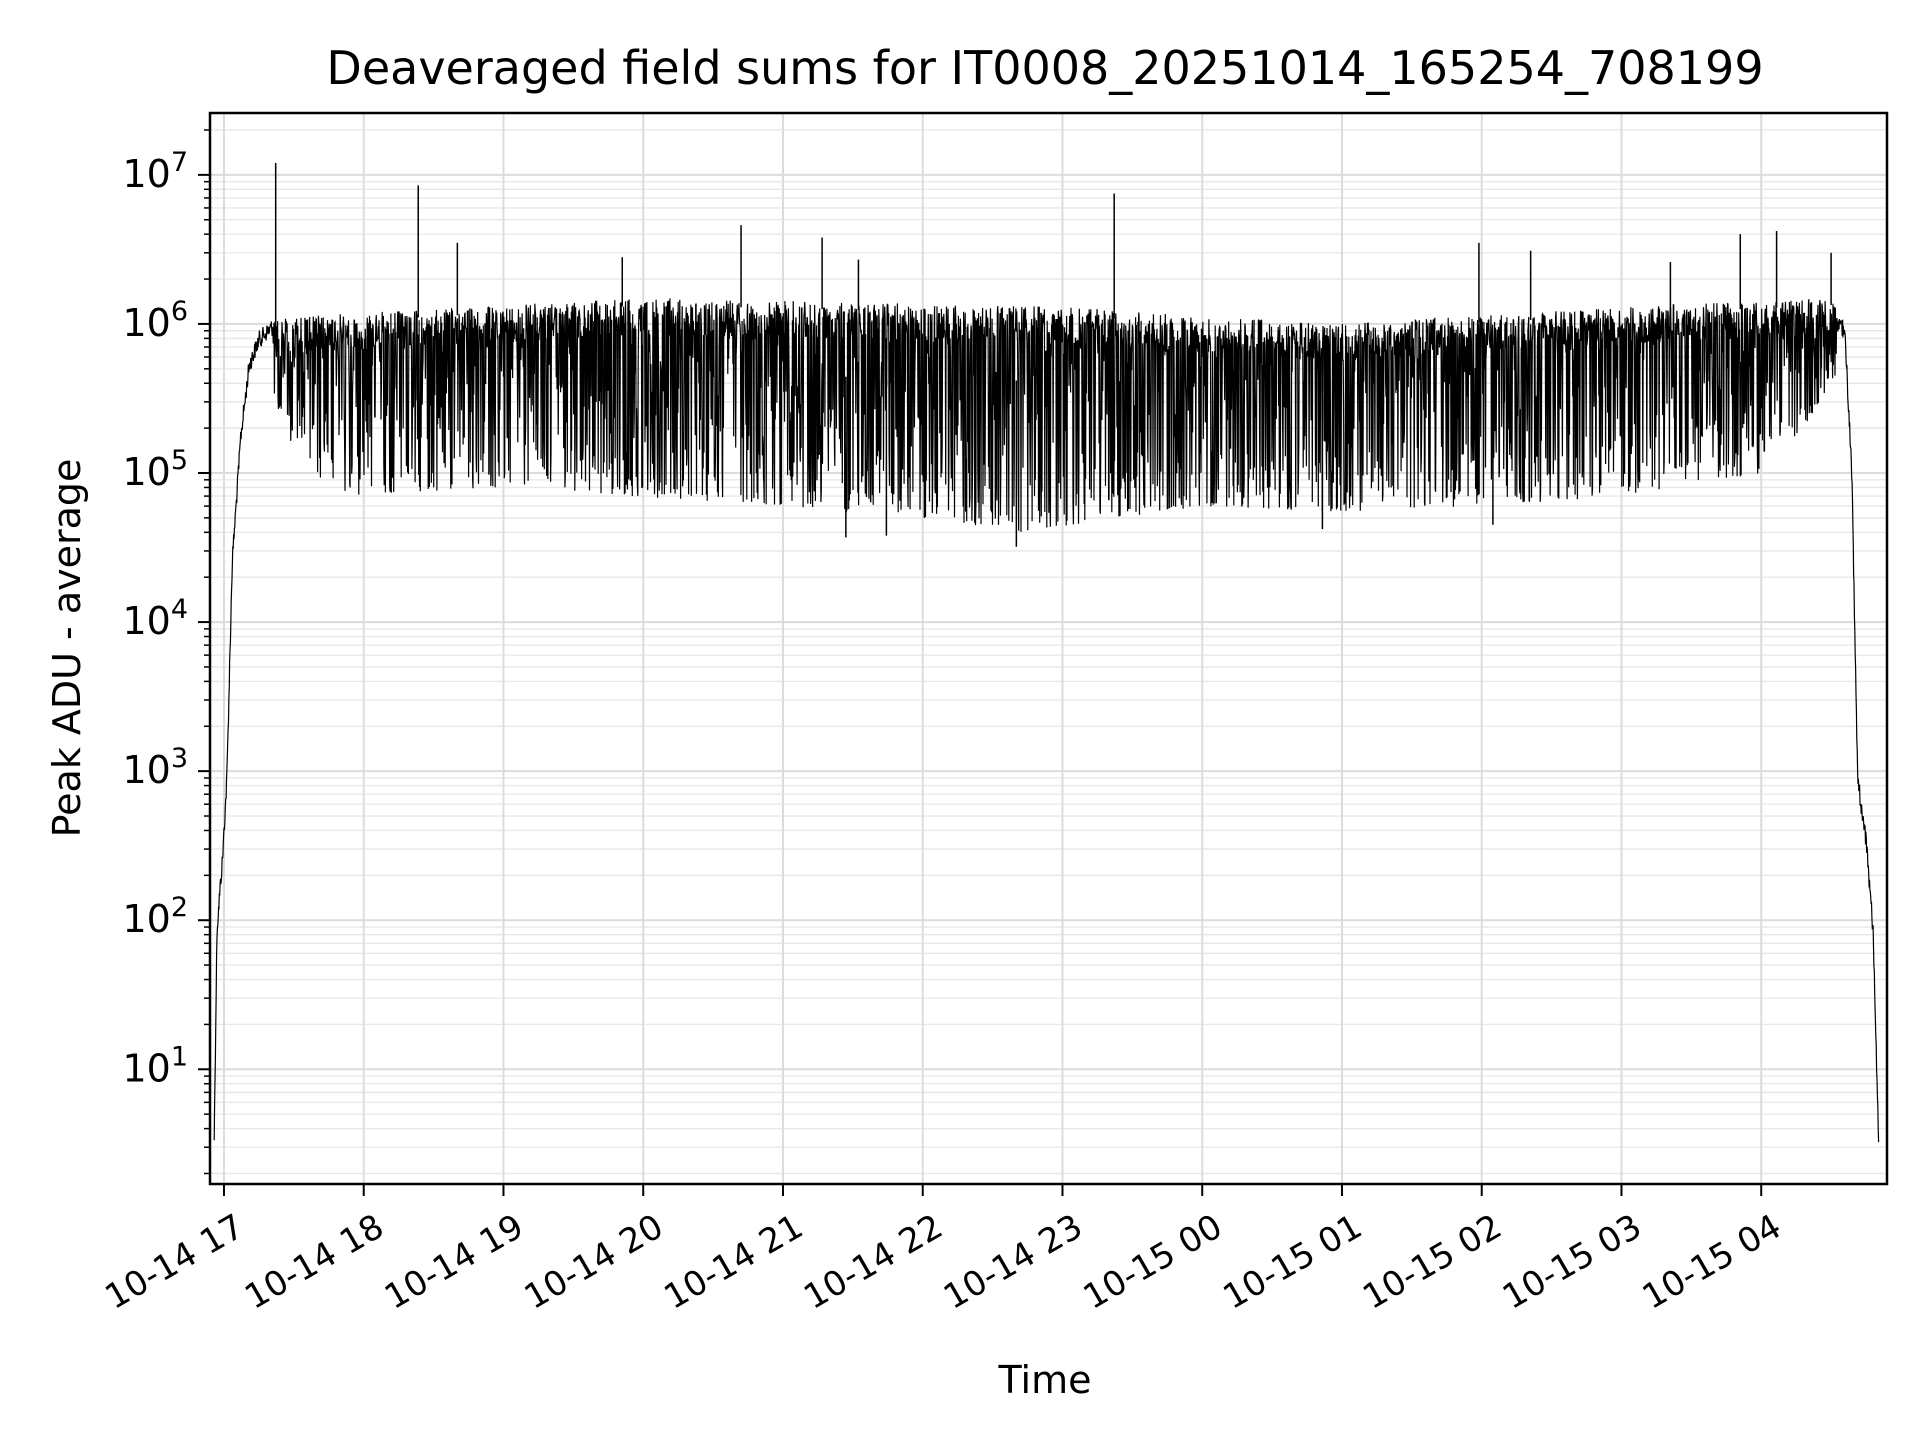  What do you see at coordinates (155, 171) in the screenshot?
I see `y-tick-label: 107` at bounding box center [155, 171].